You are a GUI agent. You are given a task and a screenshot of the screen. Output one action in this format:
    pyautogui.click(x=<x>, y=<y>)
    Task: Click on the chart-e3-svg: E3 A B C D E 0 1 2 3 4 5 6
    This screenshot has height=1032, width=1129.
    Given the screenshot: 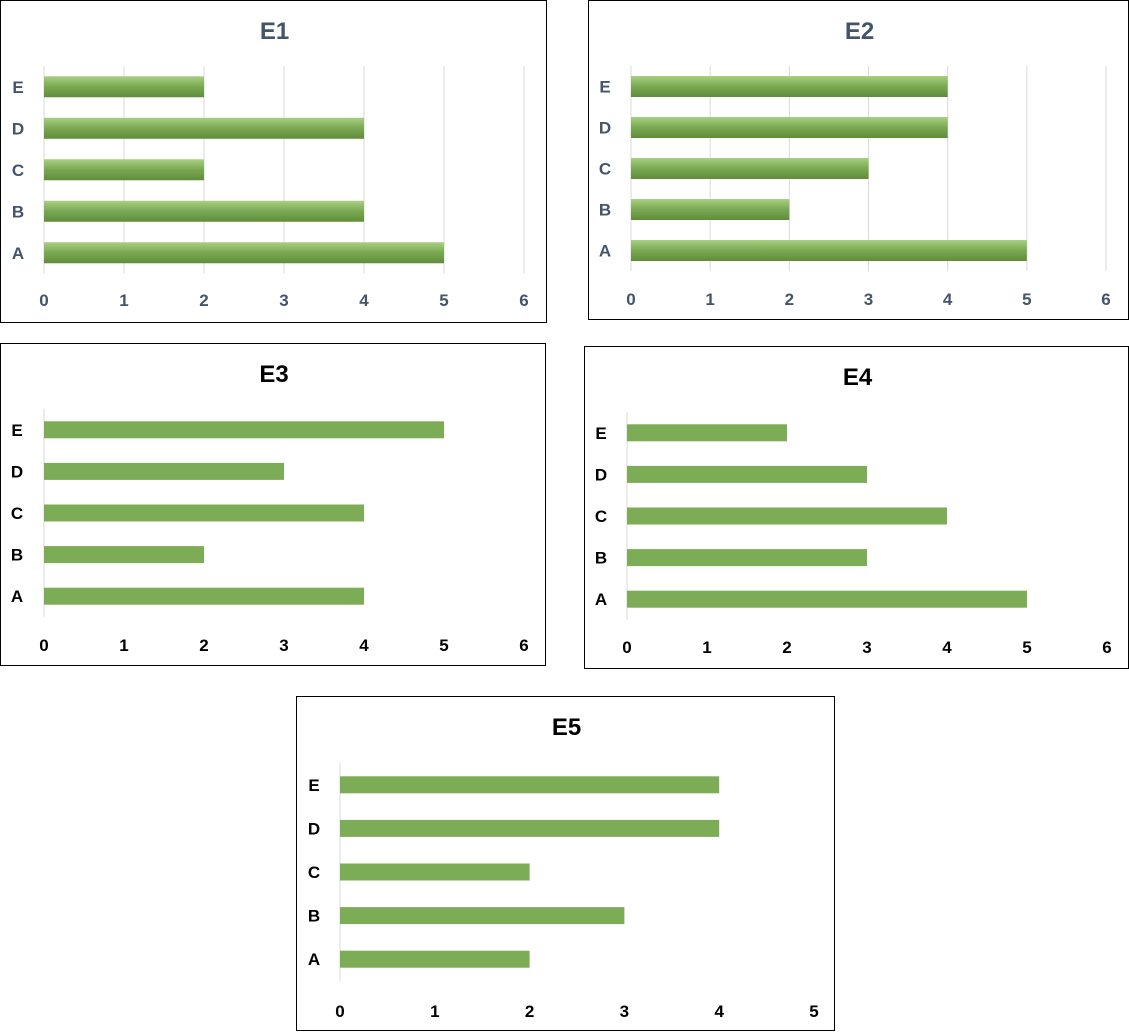 What is the action you would take?
    pyautogui.click(x=270, y=508)
    